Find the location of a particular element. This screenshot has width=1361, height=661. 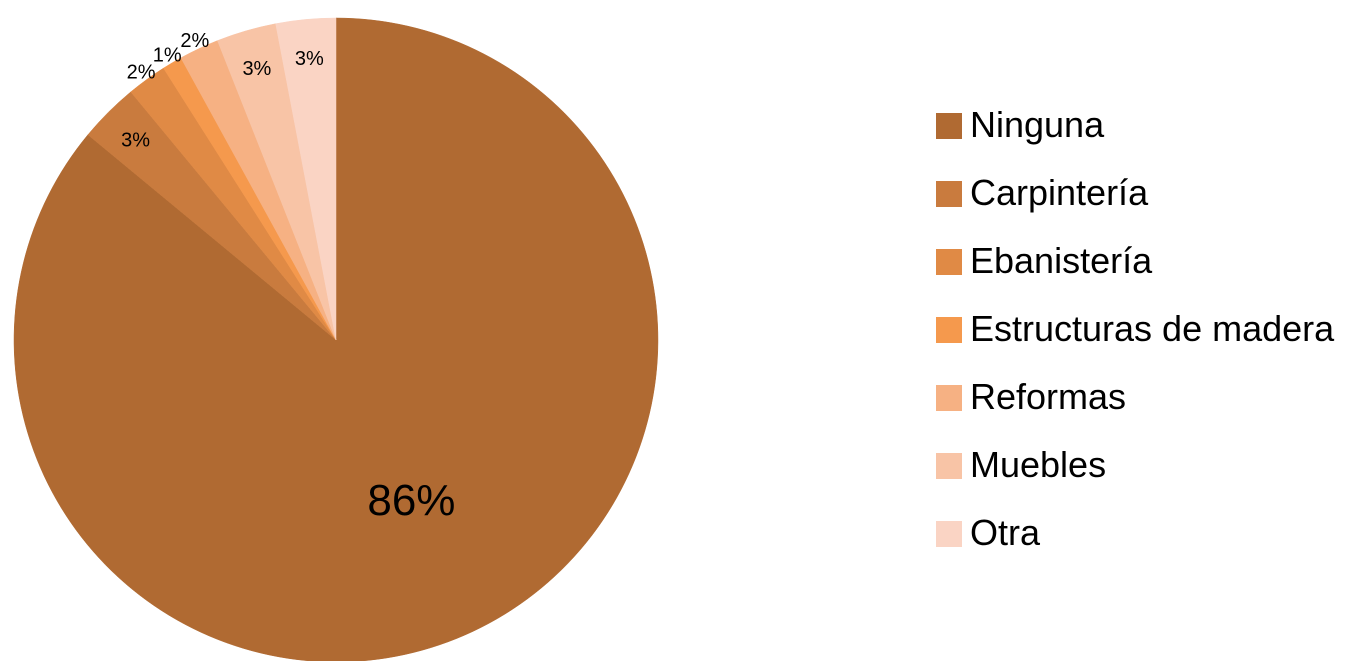

legend-label-reformas: Reformas is located at coordinates (1048, 396).